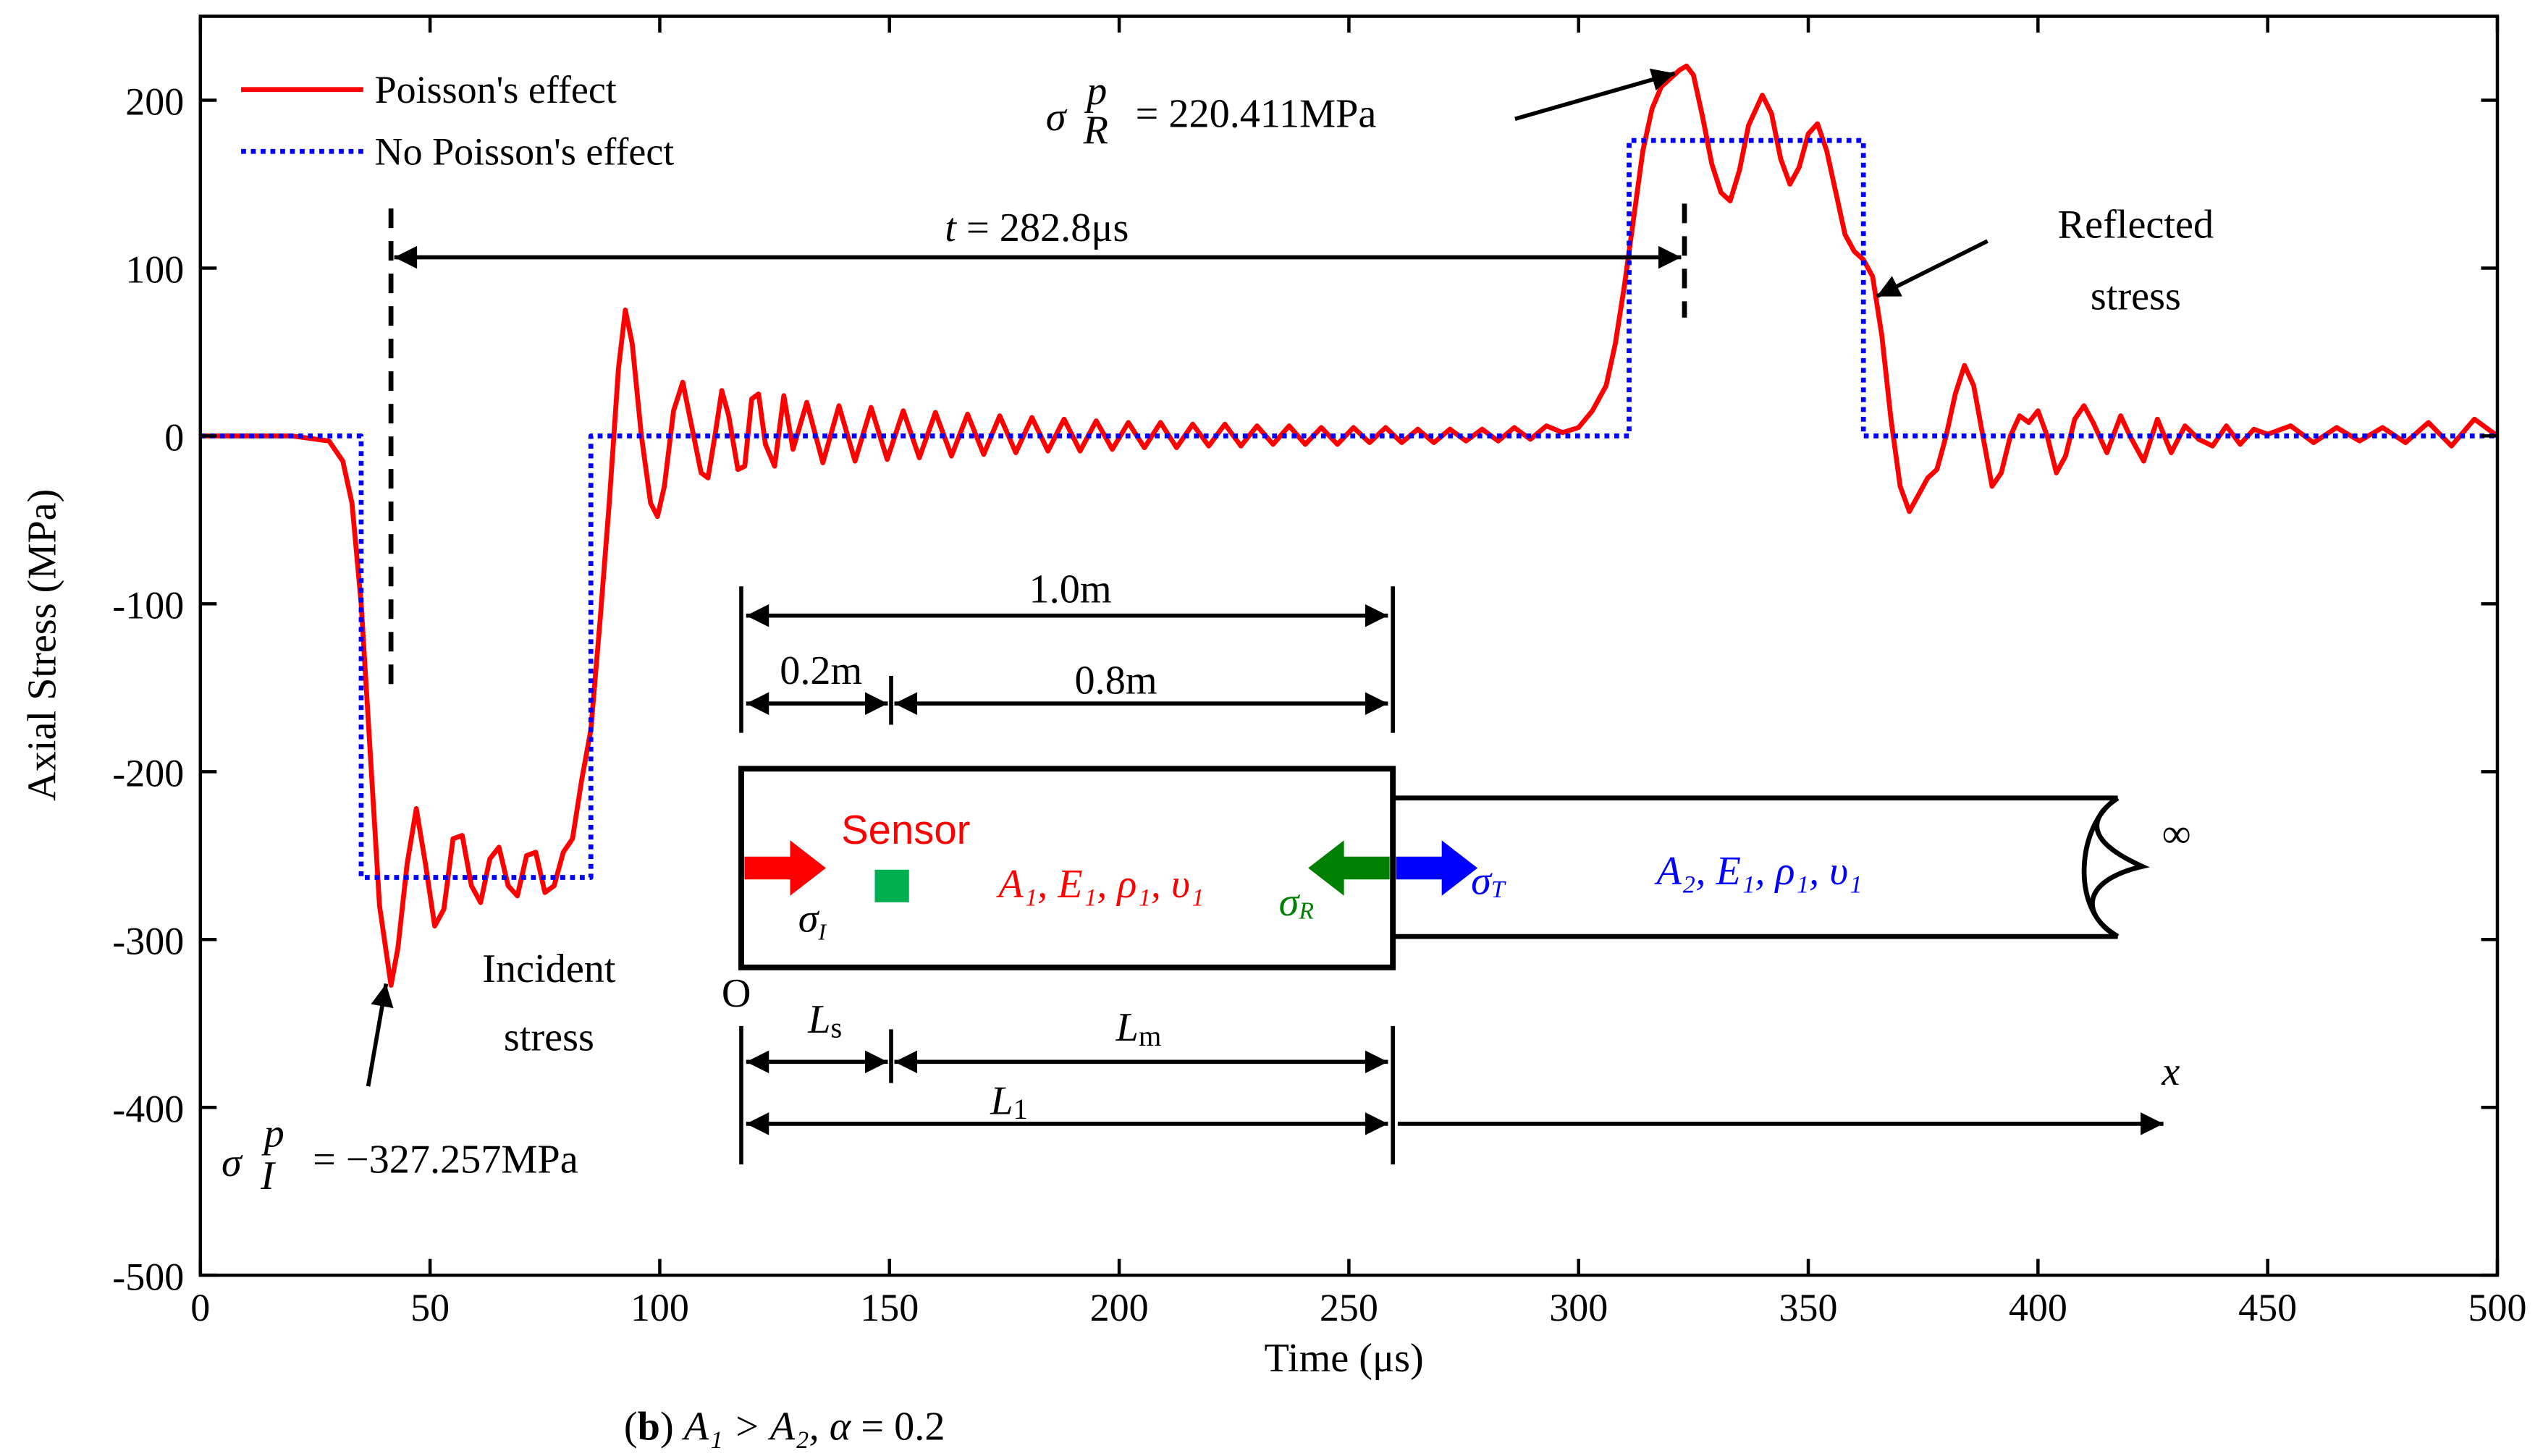  Describe the element at coordinates (1343, 1358) in the screenshot. I see `x-axis-label: Time (μs)` at that location.